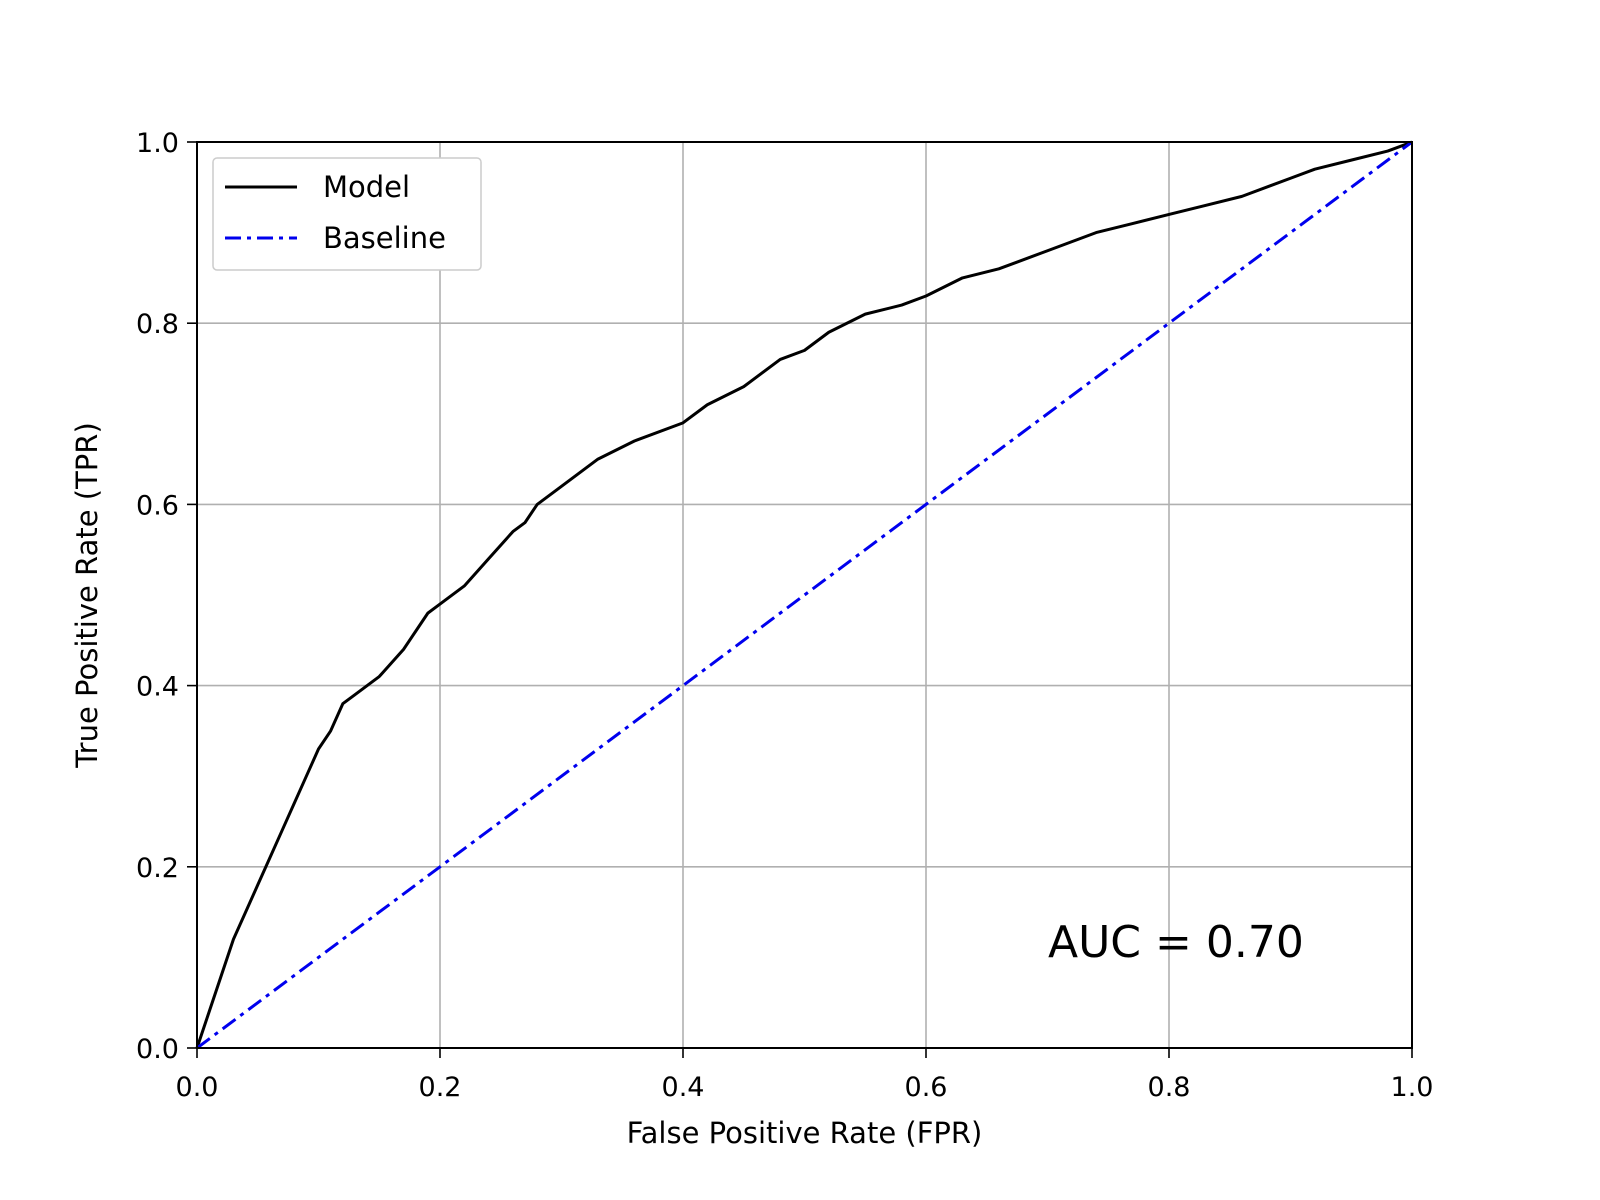 This screenshot has height=1200, width=1600. What do you see at coordinates (683, 1087) in the screenshot?
I see `x-tick-label: 0.4` at bounding box center [683, 1087].